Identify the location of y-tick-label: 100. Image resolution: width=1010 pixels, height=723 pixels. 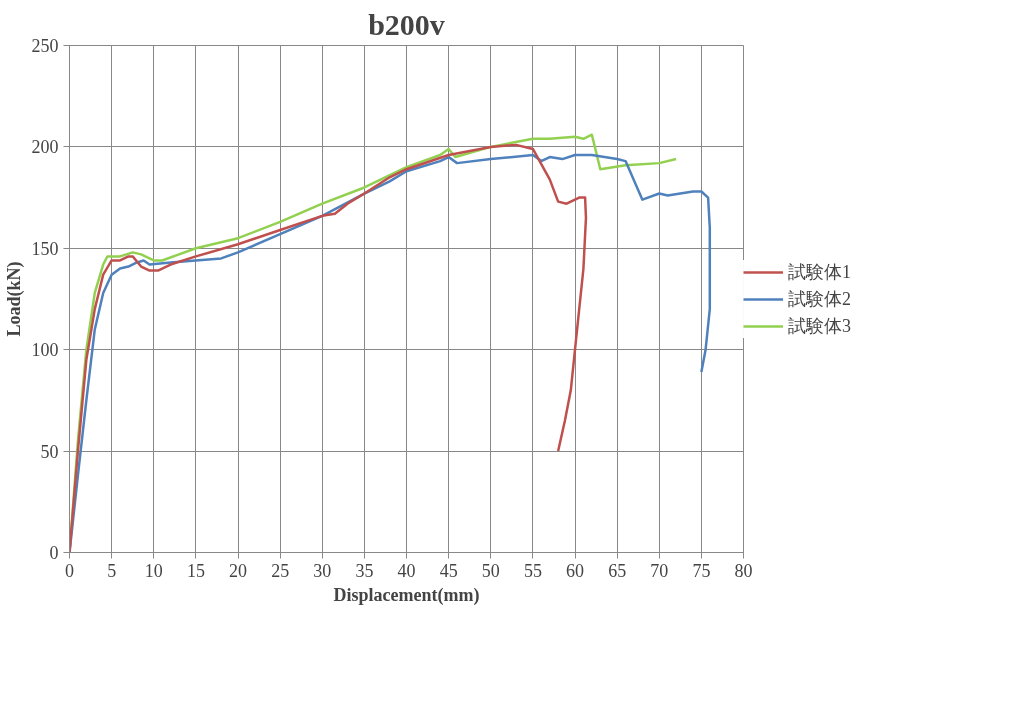
(45, 350).